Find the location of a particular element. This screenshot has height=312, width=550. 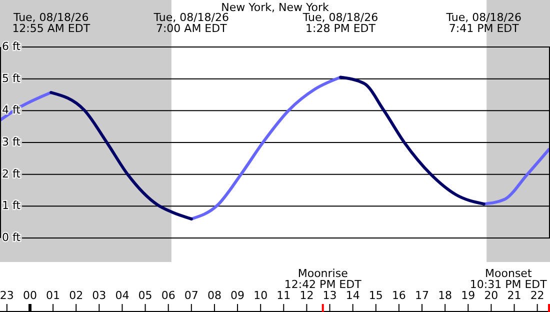

y-tick-label: 4 ft is located at coordinates (12, 110).